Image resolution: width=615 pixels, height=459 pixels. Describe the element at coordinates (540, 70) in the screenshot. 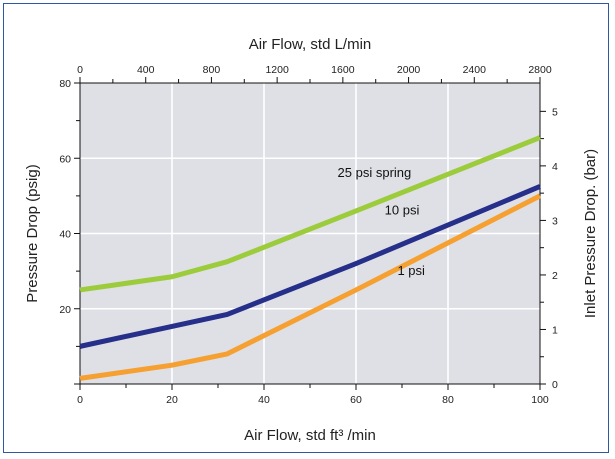

I see `top-tick-label: 2800` at that location.